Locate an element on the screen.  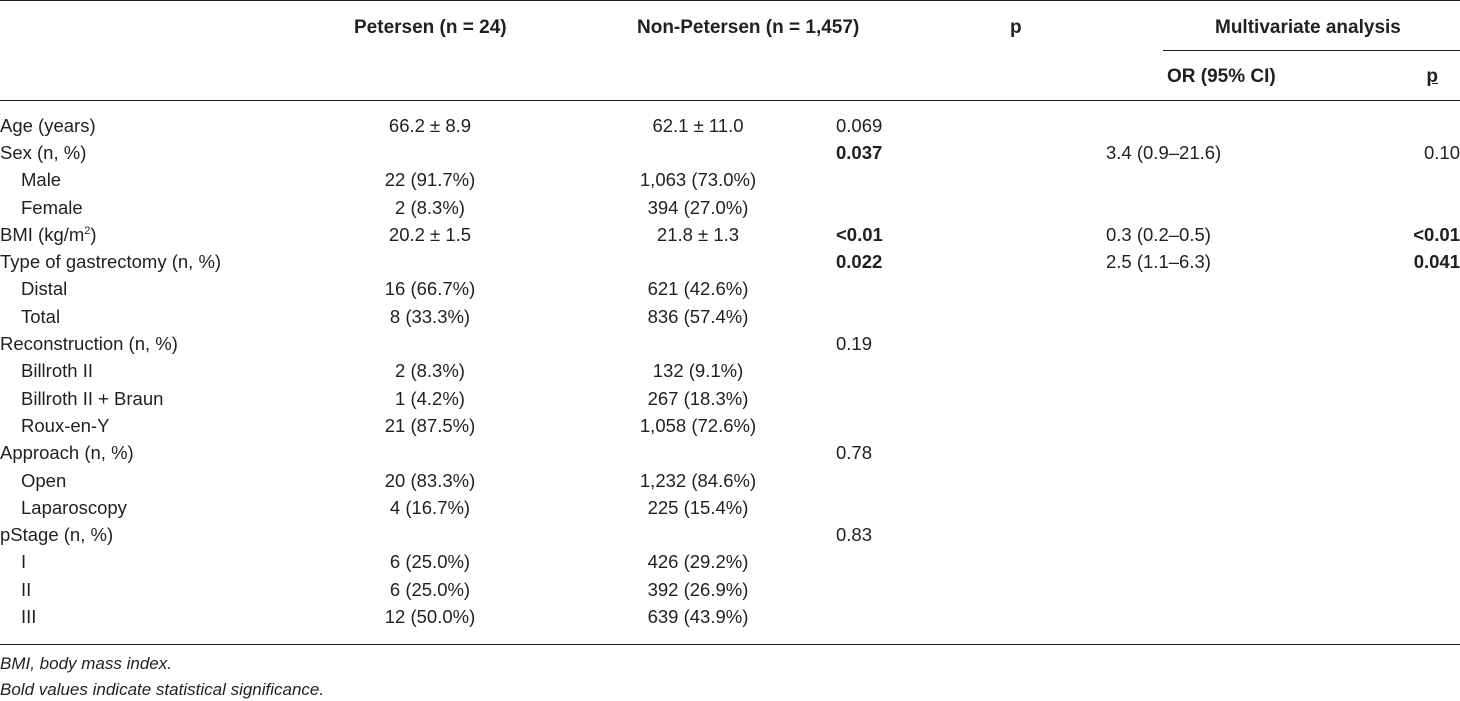
cell-petersen: 16 (66.7%) is located at coordinates (430, 289).